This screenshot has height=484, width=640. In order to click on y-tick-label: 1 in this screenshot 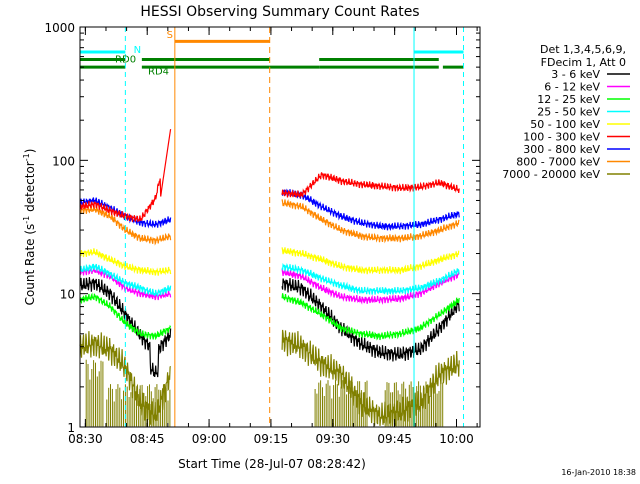, I will do `click(71, 428)`.